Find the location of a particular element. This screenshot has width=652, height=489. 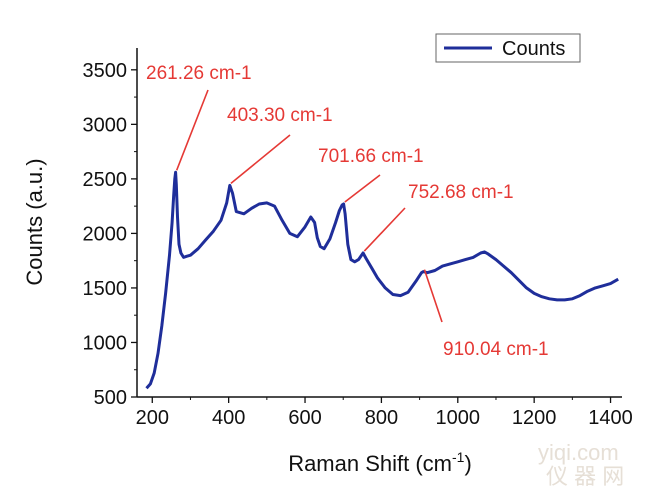

x-axis-title-superscript: -1 is located at coordinates (458, 457).